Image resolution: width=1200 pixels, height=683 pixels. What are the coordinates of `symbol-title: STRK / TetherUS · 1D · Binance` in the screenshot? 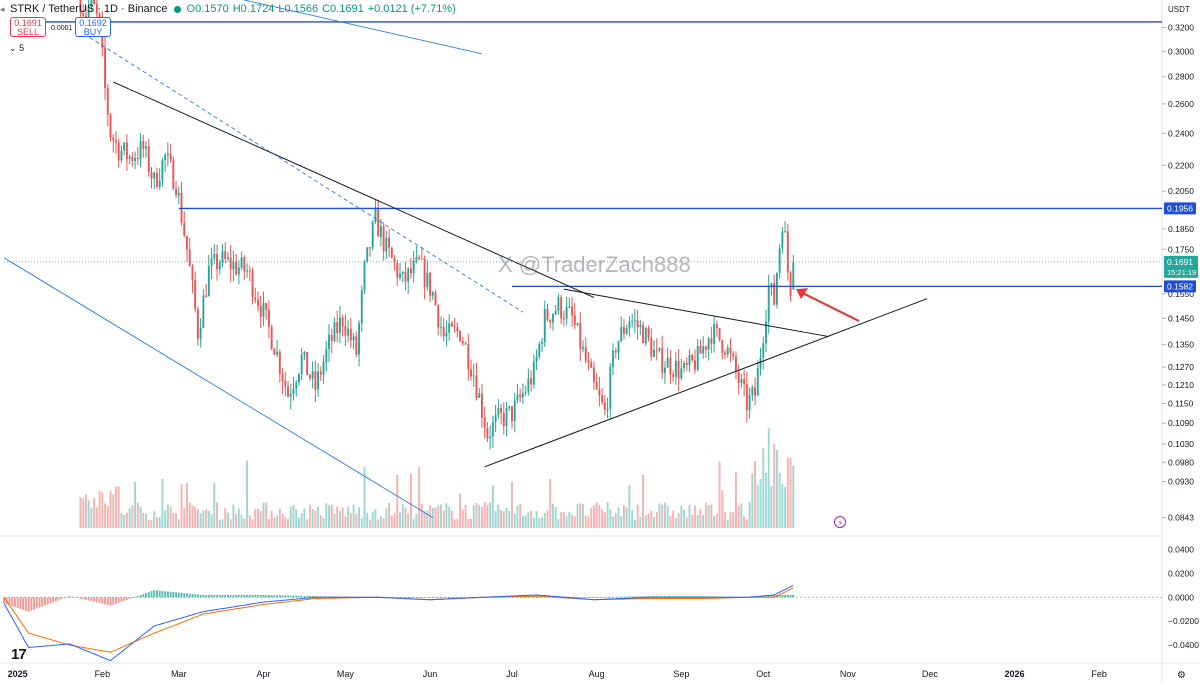 It's located at (89, 9).